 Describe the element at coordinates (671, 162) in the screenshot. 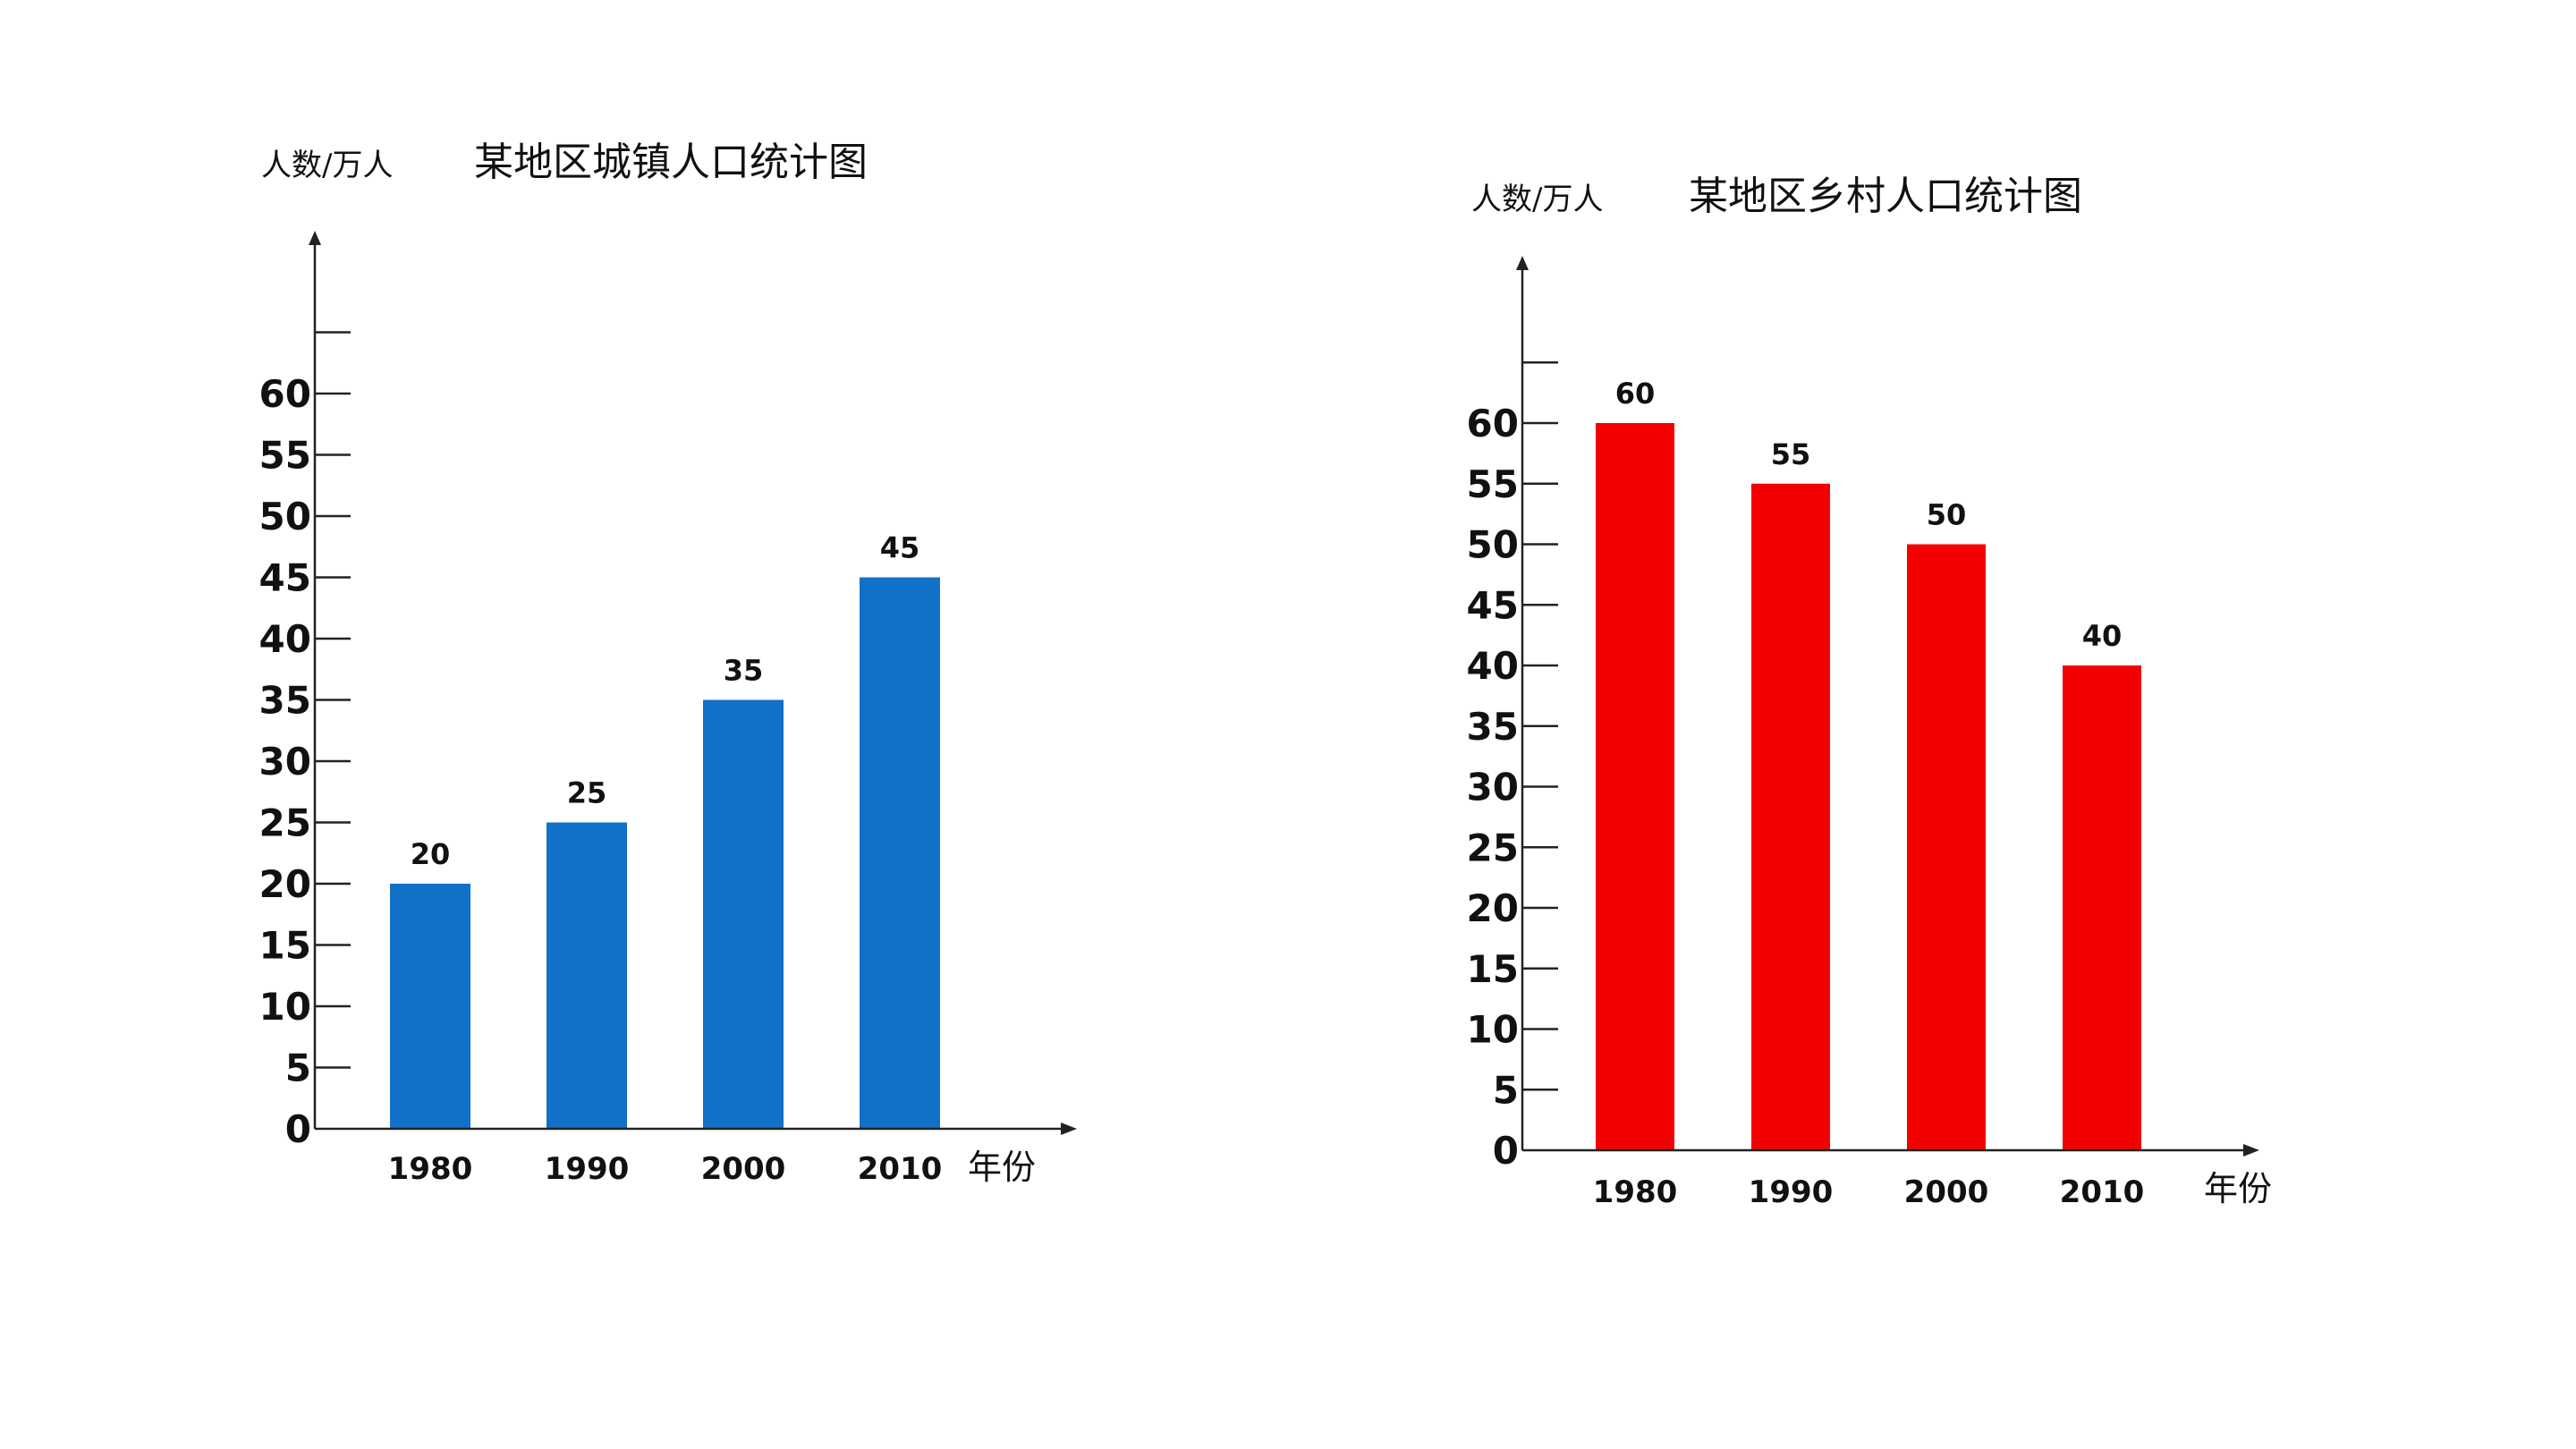

I see `chart-title: 某地区城镇人口统计图` at that location.